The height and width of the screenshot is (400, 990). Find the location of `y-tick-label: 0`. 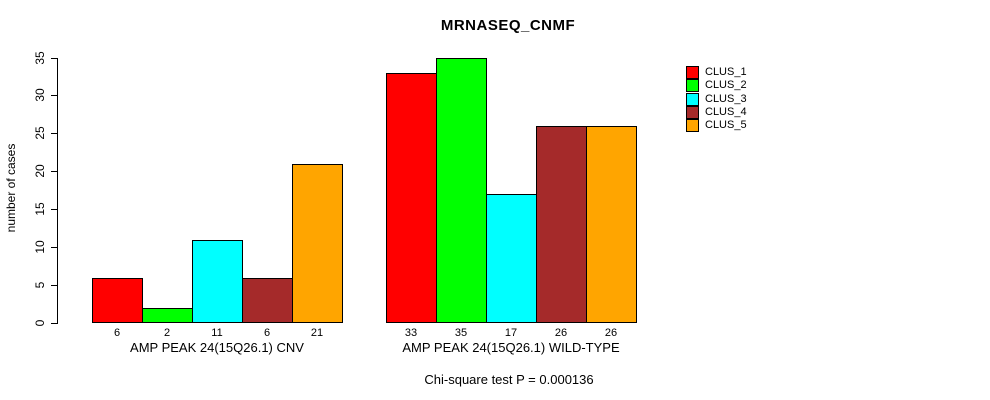

y-tick-label: 0 is located at coordinates (40, 322).